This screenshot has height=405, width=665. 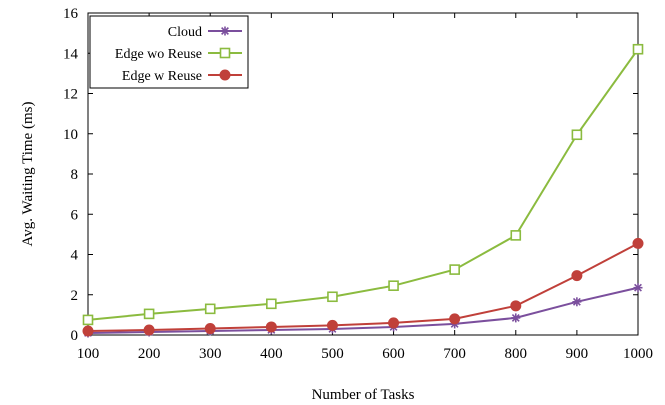 I want to click on y-tick-label: 6, so click(x=75, y=215).